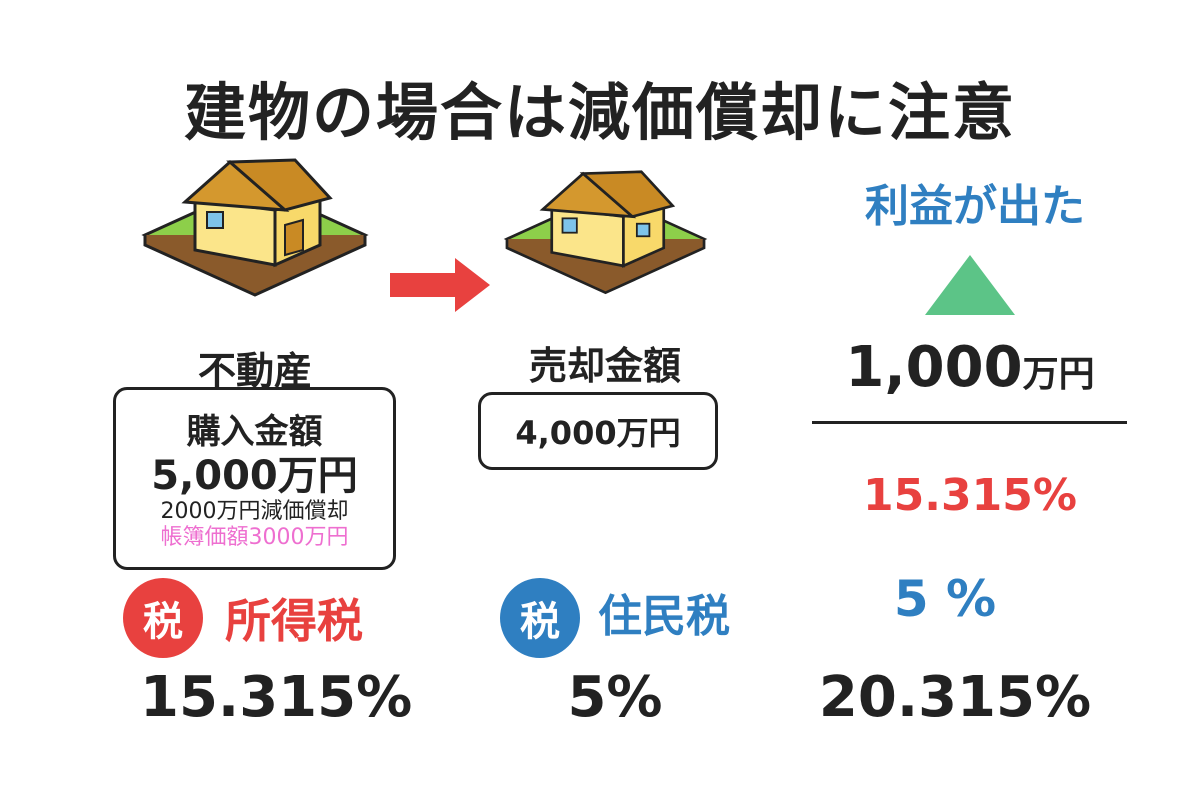 The height and width of the screenshot is (800, 1200). What do you see at coordinates (615, 697) in the screenshot?
I see `resident-tax-rate: 5%` at bounding box center [615, 697].